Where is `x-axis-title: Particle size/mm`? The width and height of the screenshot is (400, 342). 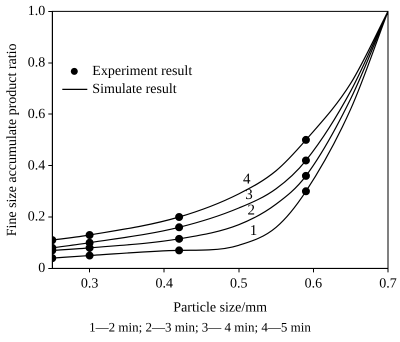 x-axis-title: Particle size/mm is located at coordinates (220, 308).